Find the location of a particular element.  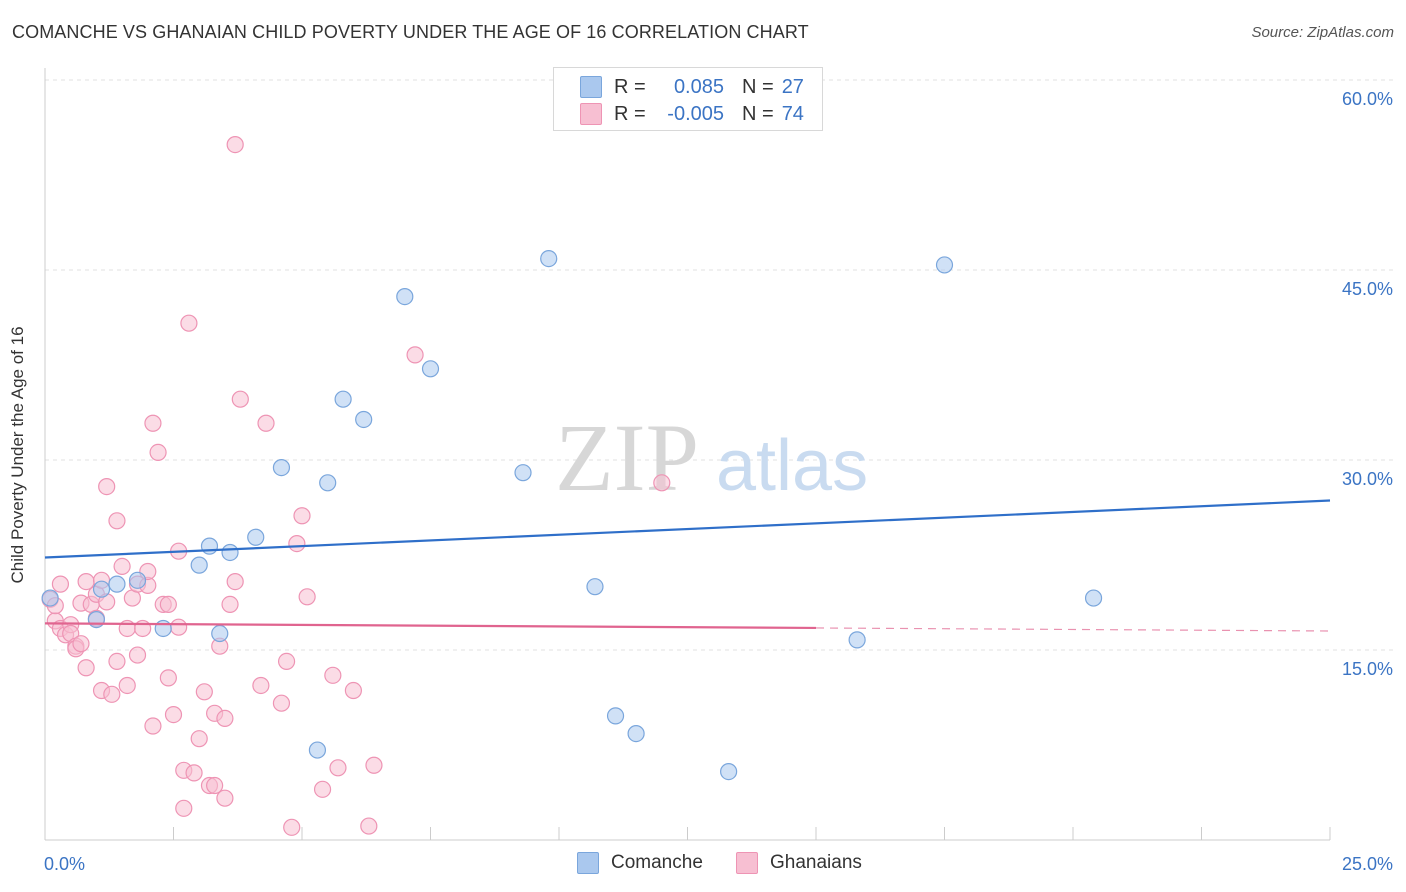

y-tick-label: 60.0% is located at coordinates (1367, 99).